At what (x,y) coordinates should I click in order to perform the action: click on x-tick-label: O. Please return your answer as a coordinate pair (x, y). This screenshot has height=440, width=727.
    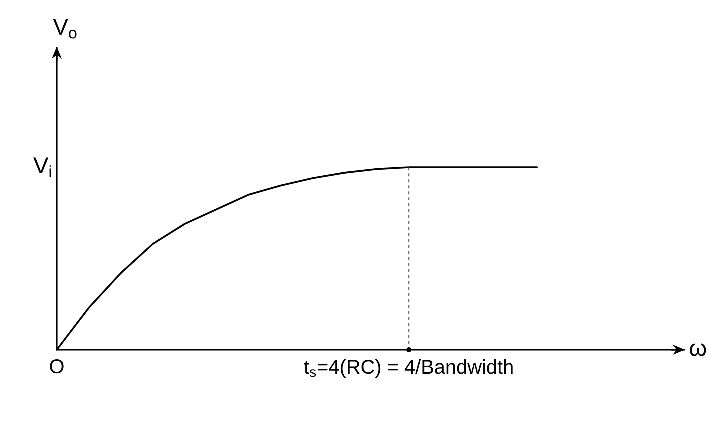
    Looking at the image, I should click on (57, 367).